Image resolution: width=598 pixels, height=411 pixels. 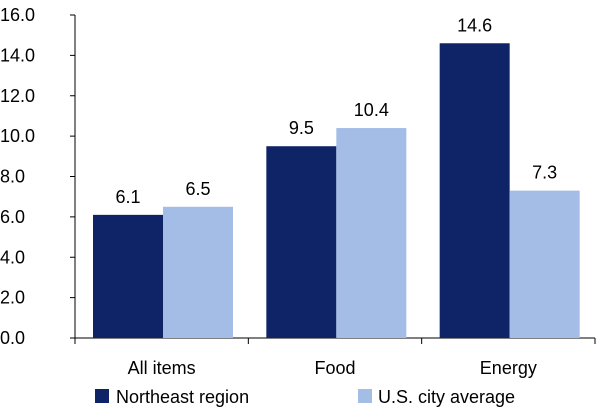 What do you see at coordinates (17, 136) in the screenshot?
I see `y-tick-label: 10.0` at bounding box center [17, 136].